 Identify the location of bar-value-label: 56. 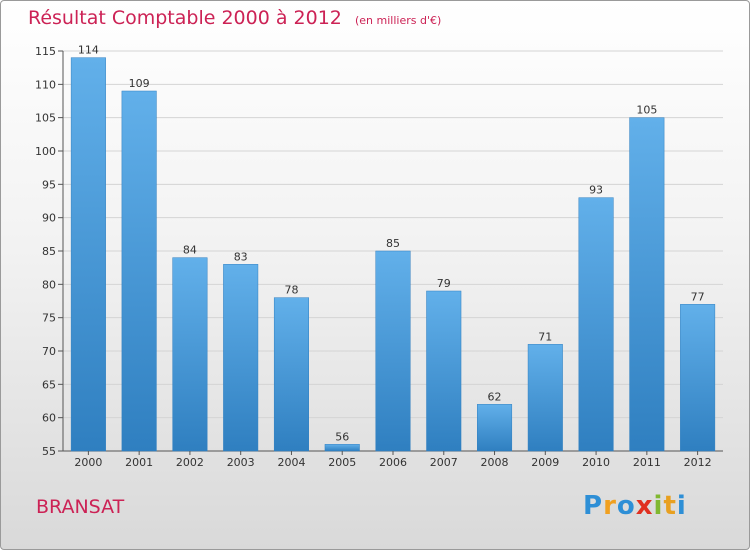
(342, 436).